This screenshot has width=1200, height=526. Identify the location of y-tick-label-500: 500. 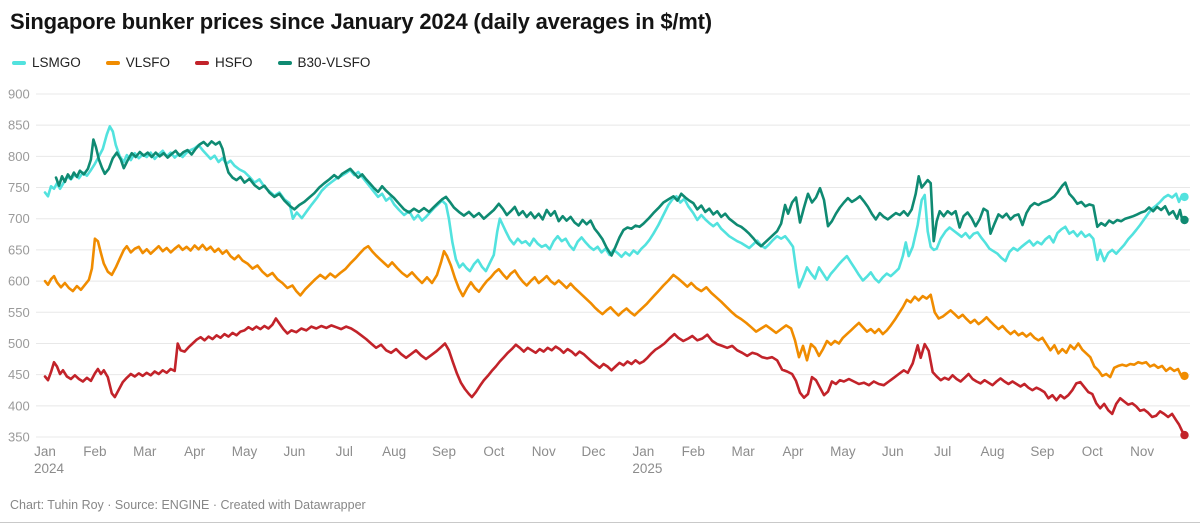
(19, 343).